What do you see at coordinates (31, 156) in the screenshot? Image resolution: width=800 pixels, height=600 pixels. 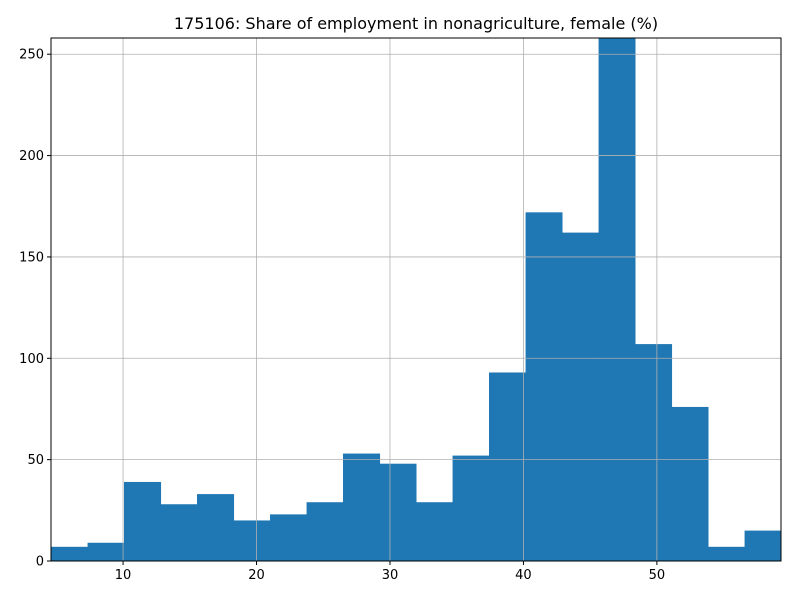 I see `y-tick-label: 200` at bounding box center [31, 156].